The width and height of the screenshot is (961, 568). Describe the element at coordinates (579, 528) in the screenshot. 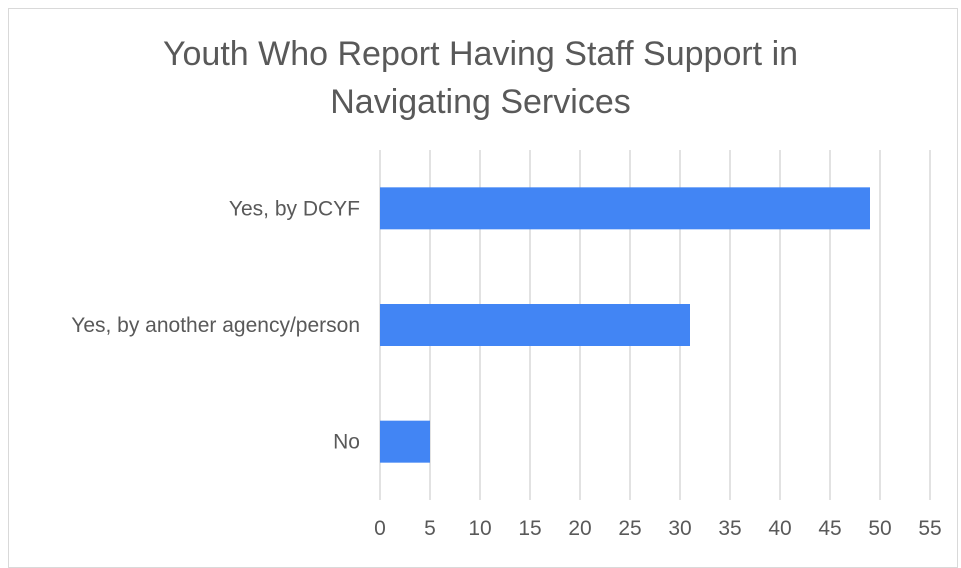

I see `x-tick-label: 20` at that location.